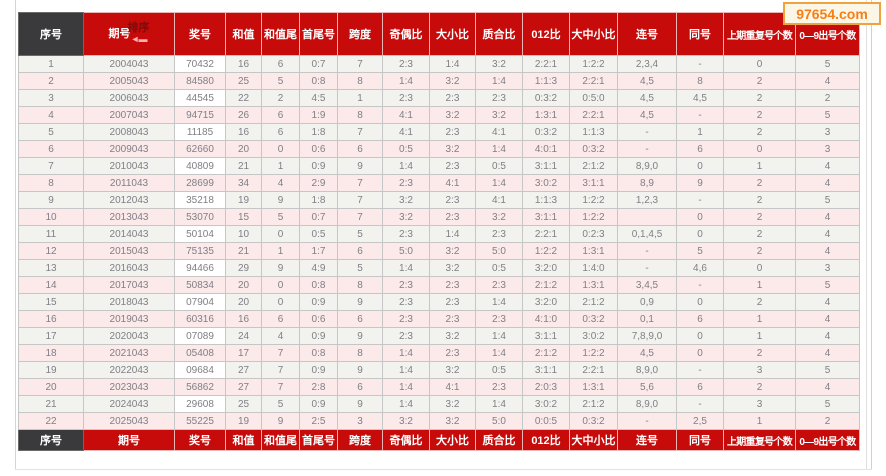 The image size is (886, 476). I want to click on watermark-link: 97654.com, so click(832, 13).